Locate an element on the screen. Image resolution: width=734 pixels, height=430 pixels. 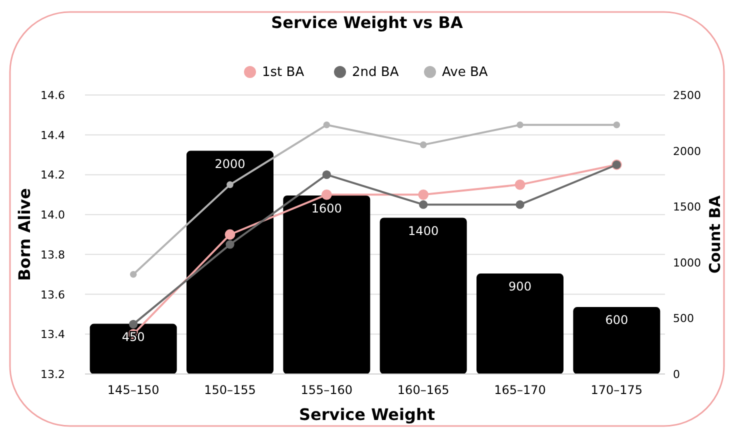
y2-axis-title: Count BA is located at coordinates (715, 234).